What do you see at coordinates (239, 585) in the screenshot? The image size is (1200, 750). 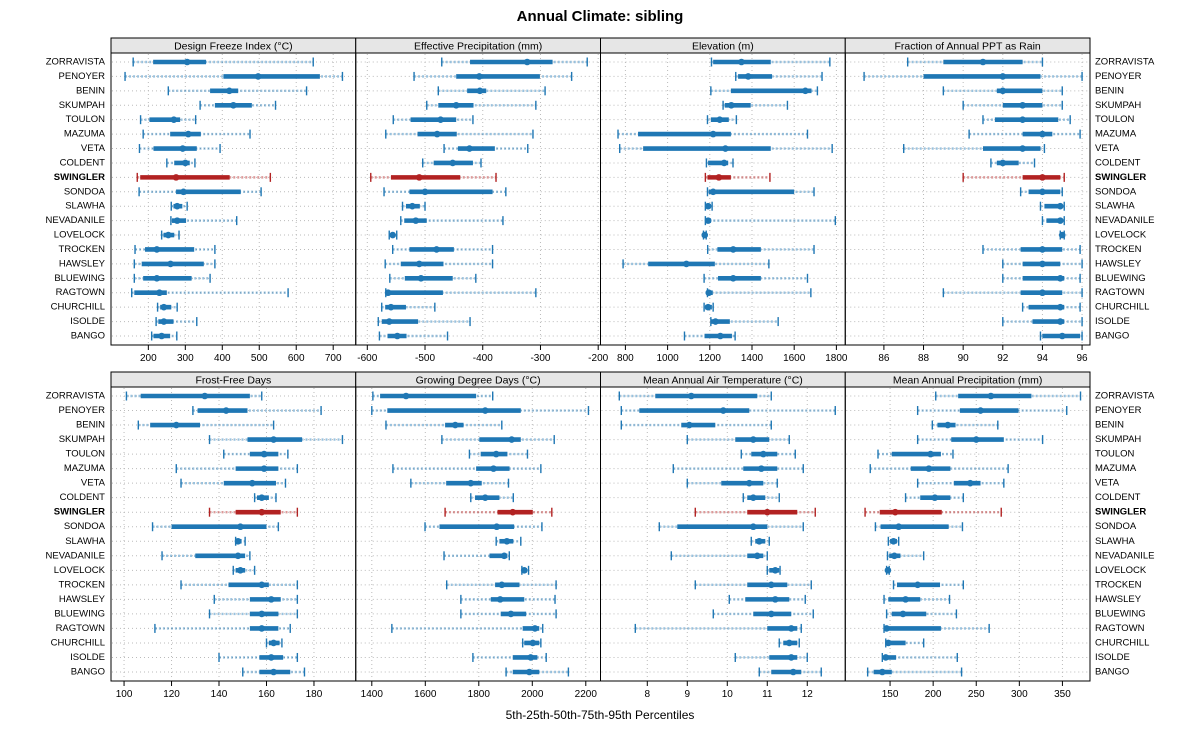 I see `series-trocken-frost-free-days` at bounding box center [239, 585].